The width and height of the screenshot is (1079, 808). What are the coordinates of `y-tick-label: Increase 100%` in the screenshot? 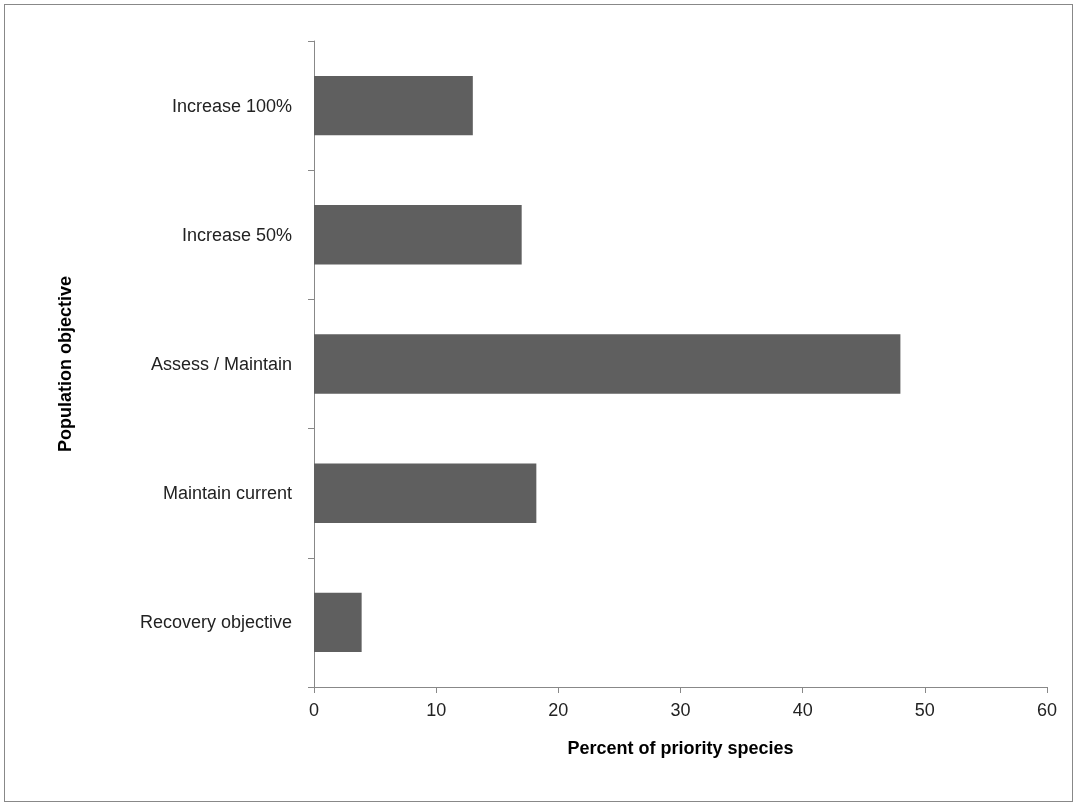 It's located at (231, 105).